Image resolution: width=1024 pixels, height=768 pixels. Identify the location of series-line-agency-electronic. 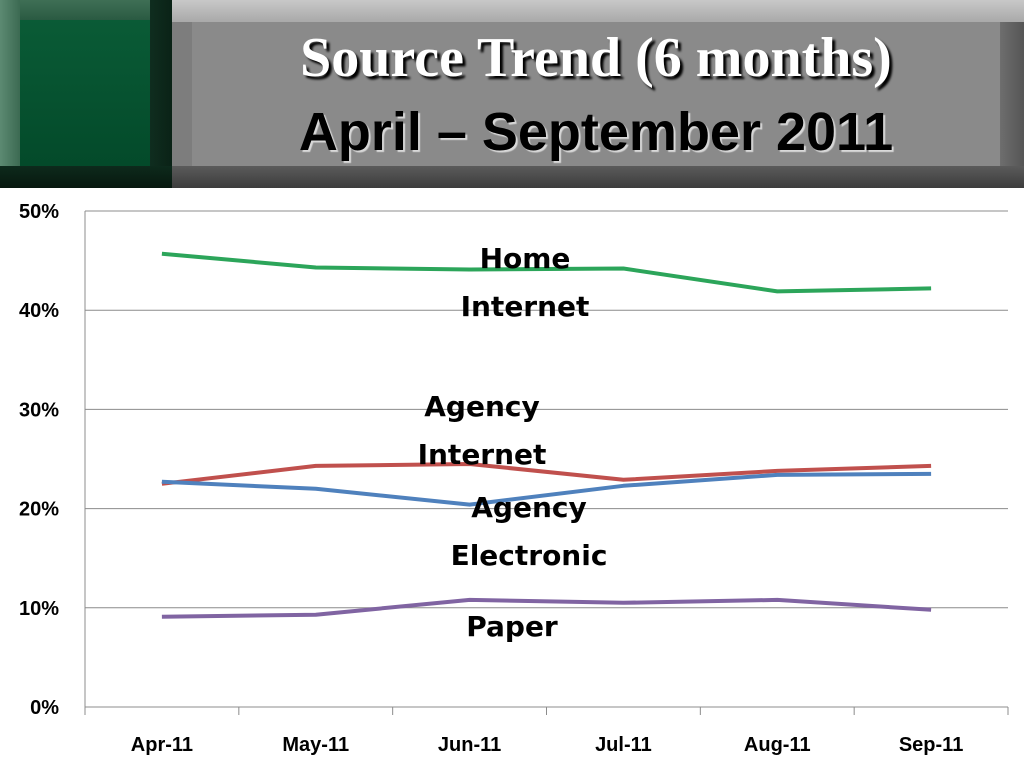
(546, 489).